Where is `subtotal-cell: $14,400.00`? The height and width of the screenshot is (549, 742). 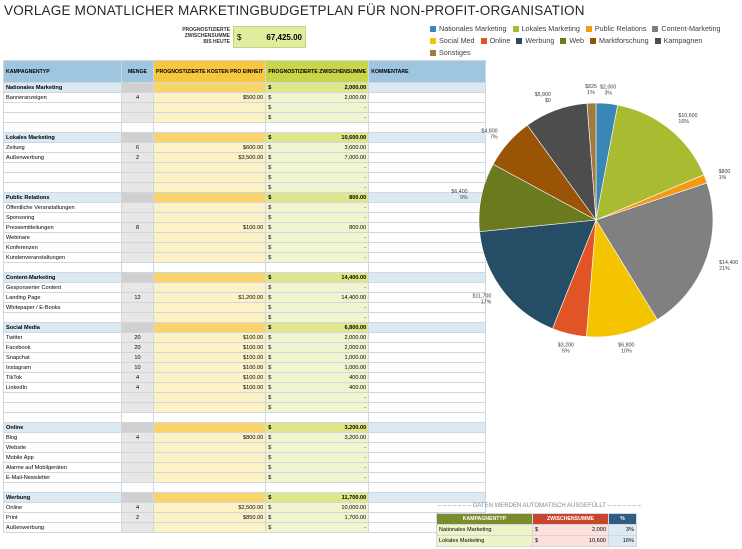 subtotal-cell: $14,400.00 is located at coordinates (317, 277).